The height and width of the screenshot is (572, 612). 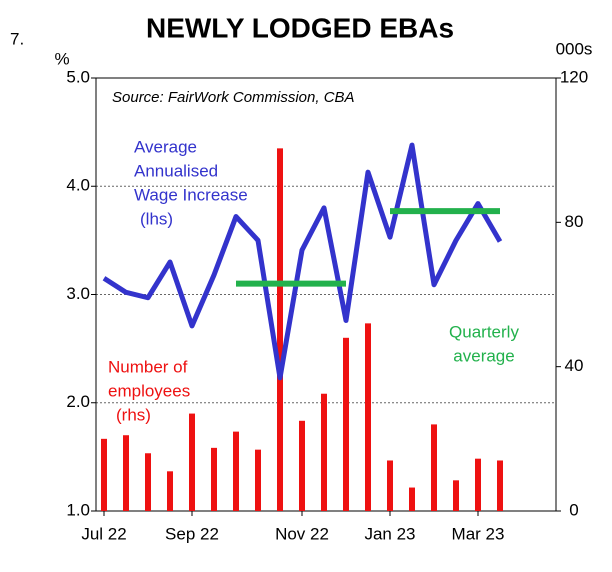 I want to click on x-tick-label: Nov 22, so click(x=302, y=533).